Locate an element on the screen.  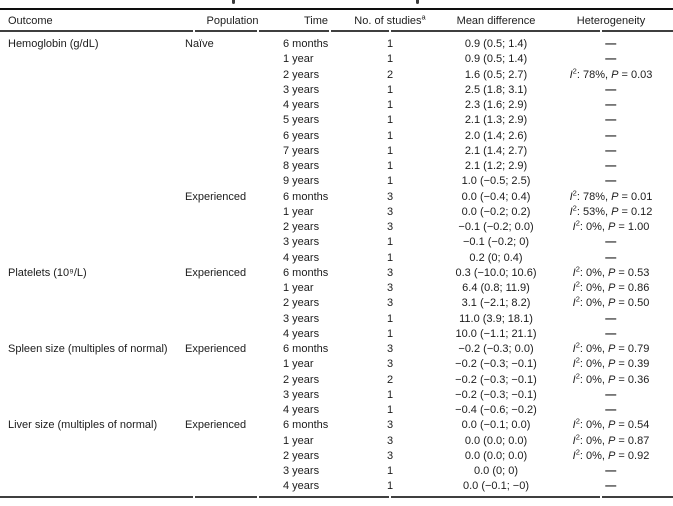
heterogeneity-cell: I2: 0%, P = 0.39 is located at coordinates (611, 363).